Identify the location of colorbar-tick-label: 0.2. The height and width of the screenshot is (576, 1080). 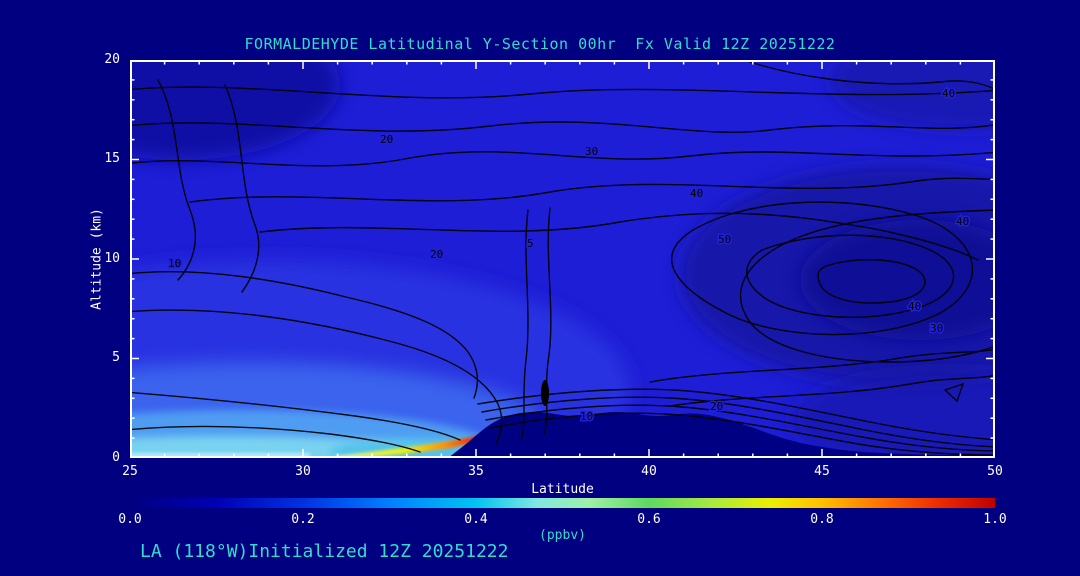
(303, 519).